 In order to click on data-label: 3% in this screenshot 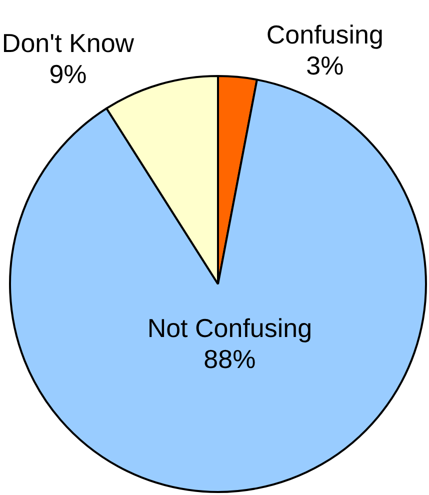, I will do `click(325, 65)`.